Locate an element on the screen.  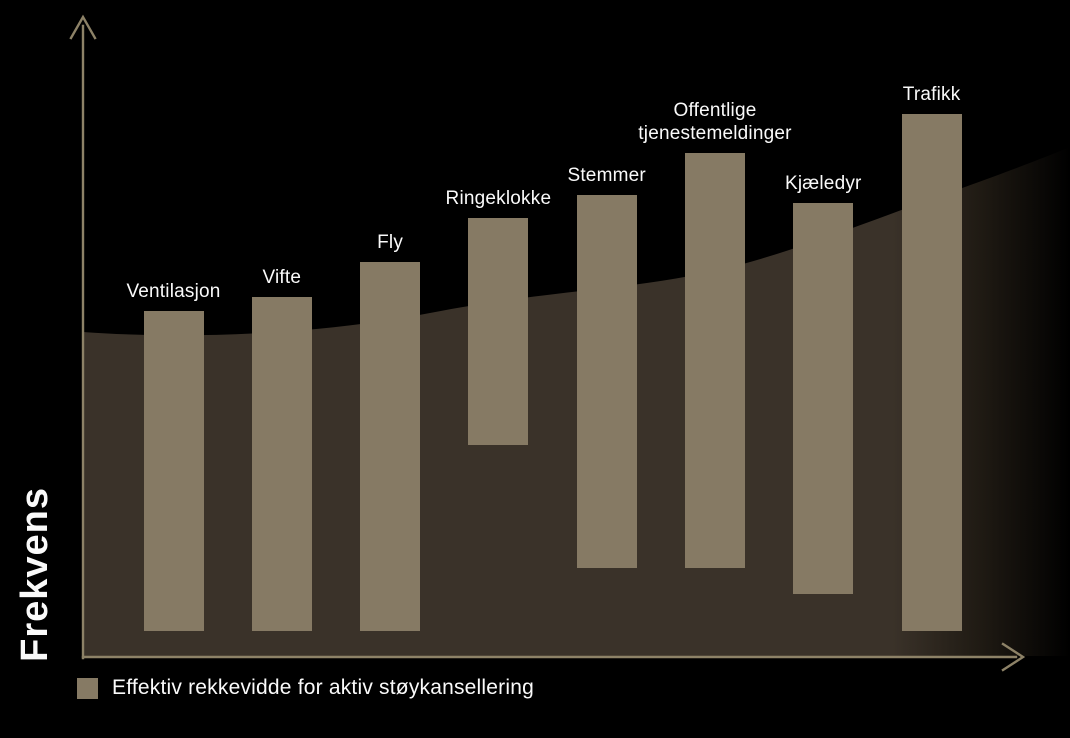
bar-stemmer is located at coordinates (606, 382).